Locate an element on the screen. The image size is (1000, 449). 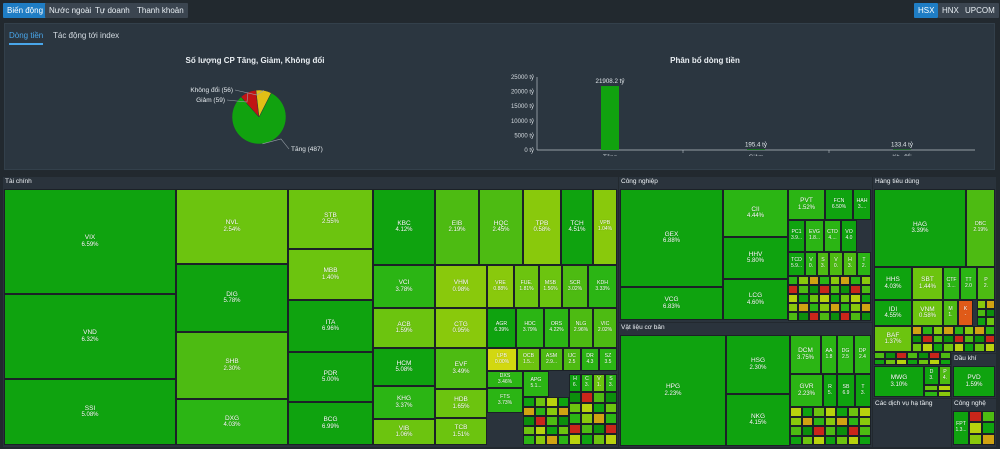
subtab-tac-dong: Tác động tới index is located at coordinates (86, 35).